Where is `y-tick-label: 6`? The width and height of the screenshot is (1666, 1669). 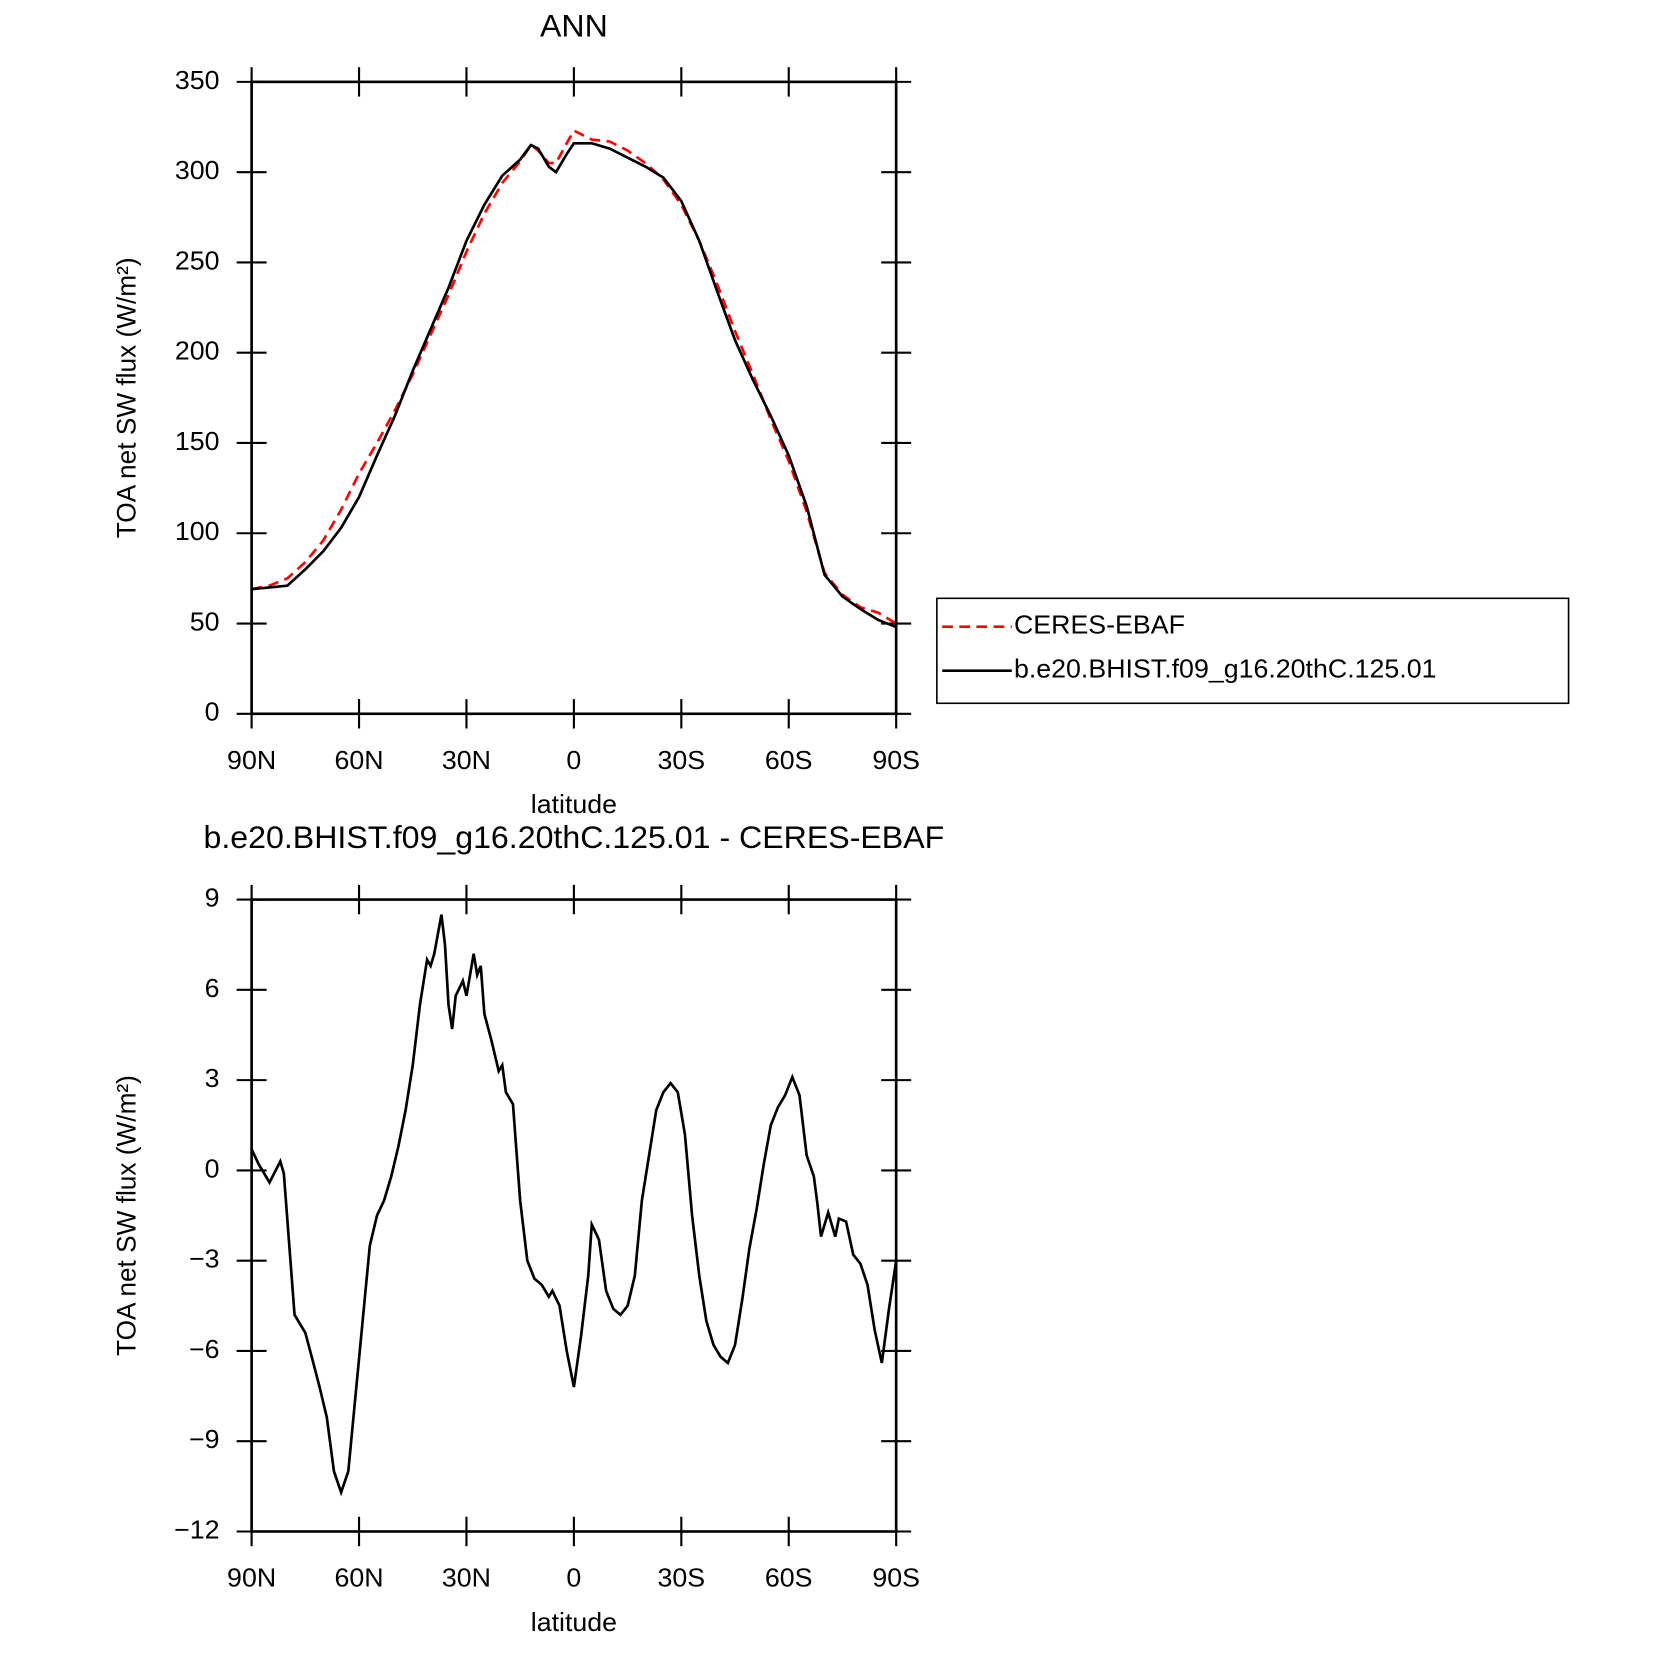 y-tick-label: 6 is located at coordinates (212, 988).